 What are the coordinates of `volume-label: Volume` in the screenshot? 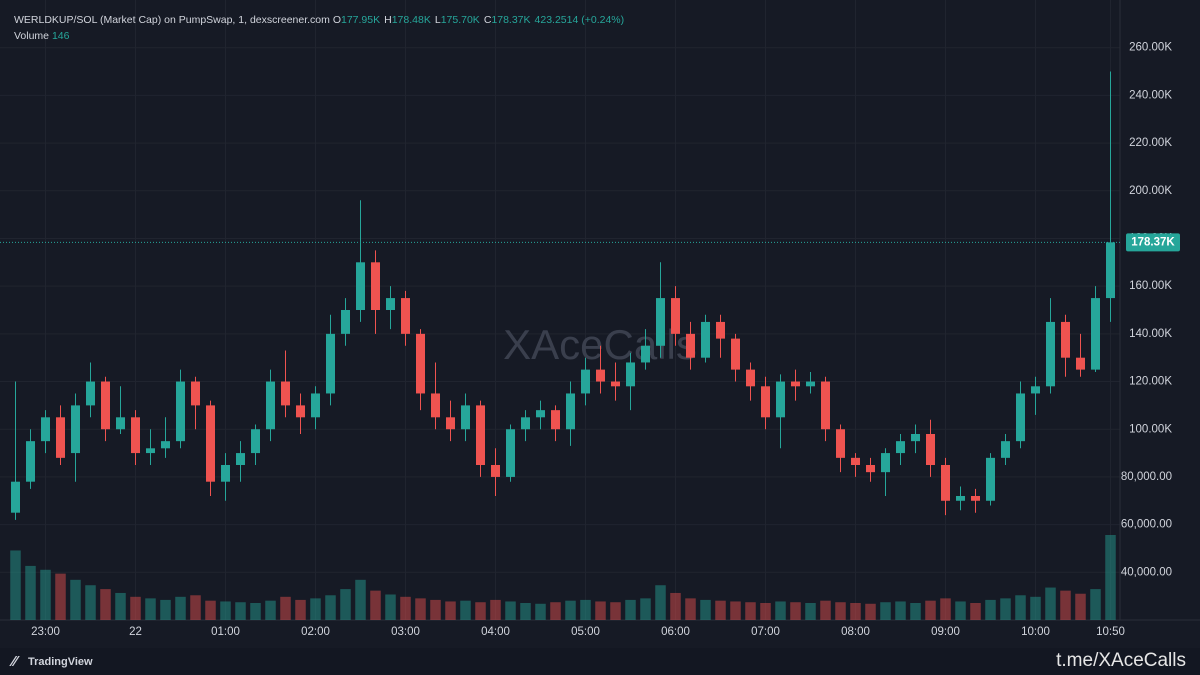 It's located at (32, 36).